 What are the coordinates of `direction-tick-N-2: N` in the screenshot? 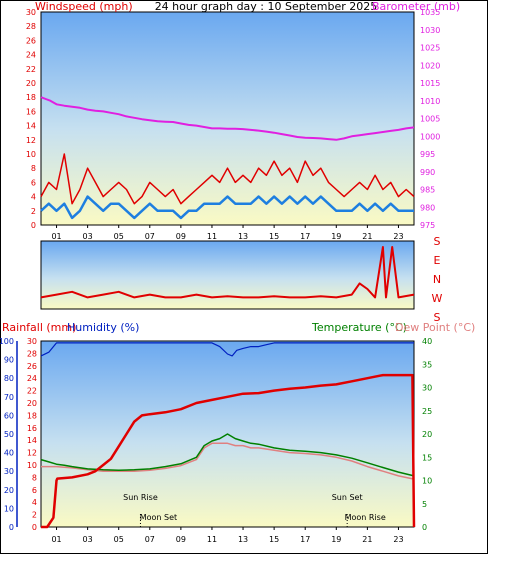 It's located at (437, 279).